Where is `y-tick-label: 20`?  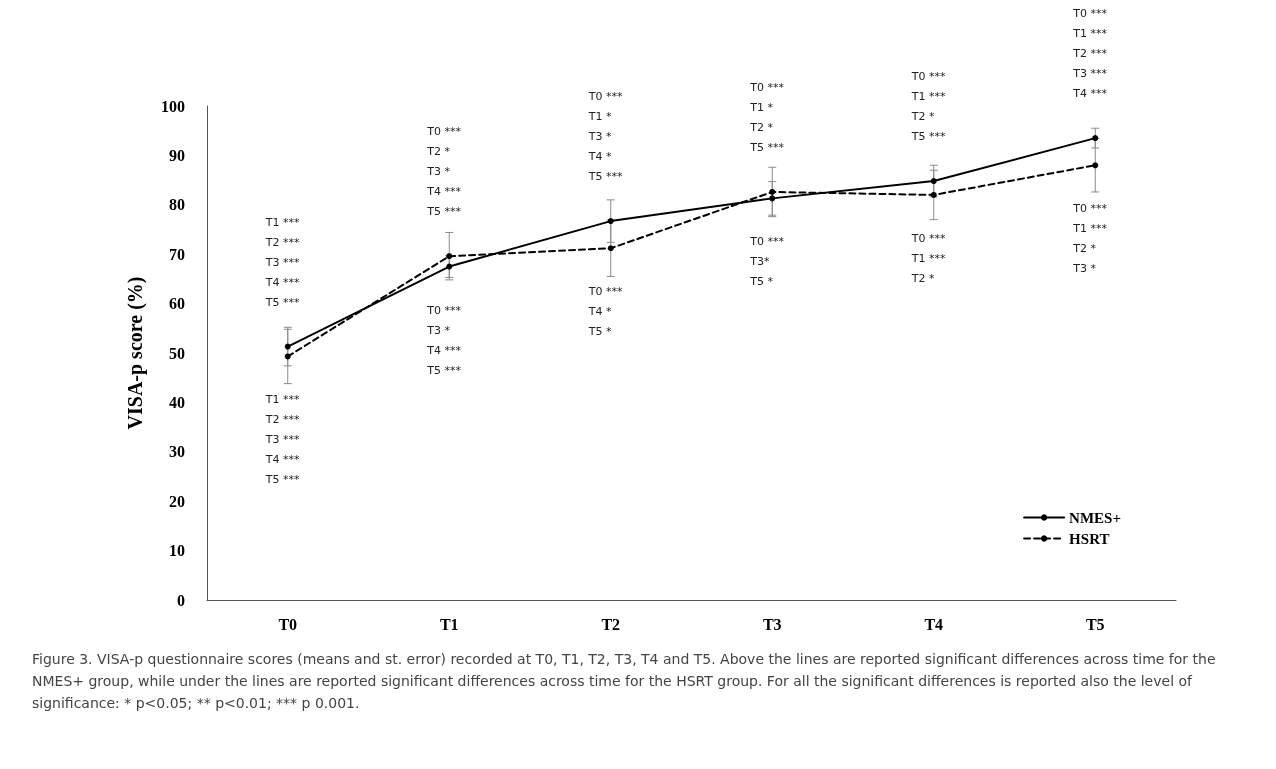
y-tick-label: 20 is located at coordinates (177, 501).